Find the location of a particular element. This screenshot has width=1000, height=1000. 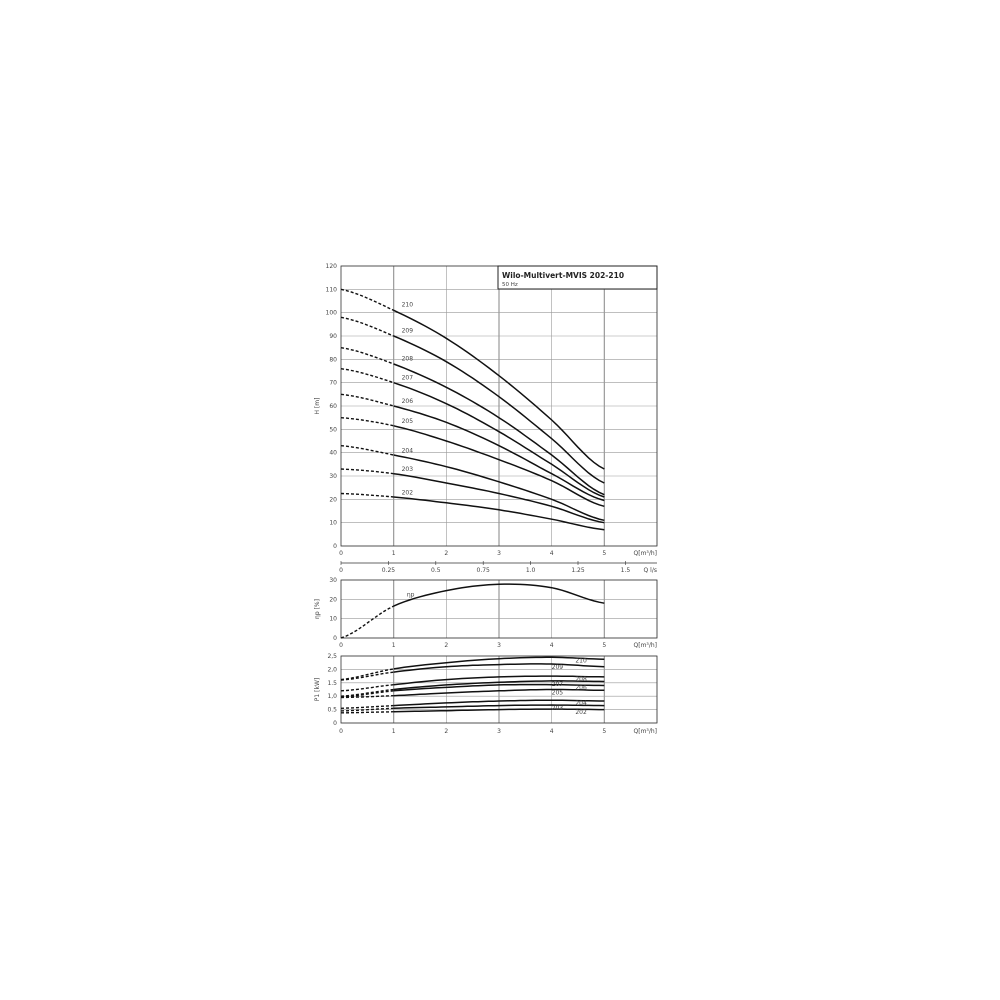

curve-dashed-ηp is located at coordinates (367, 622).